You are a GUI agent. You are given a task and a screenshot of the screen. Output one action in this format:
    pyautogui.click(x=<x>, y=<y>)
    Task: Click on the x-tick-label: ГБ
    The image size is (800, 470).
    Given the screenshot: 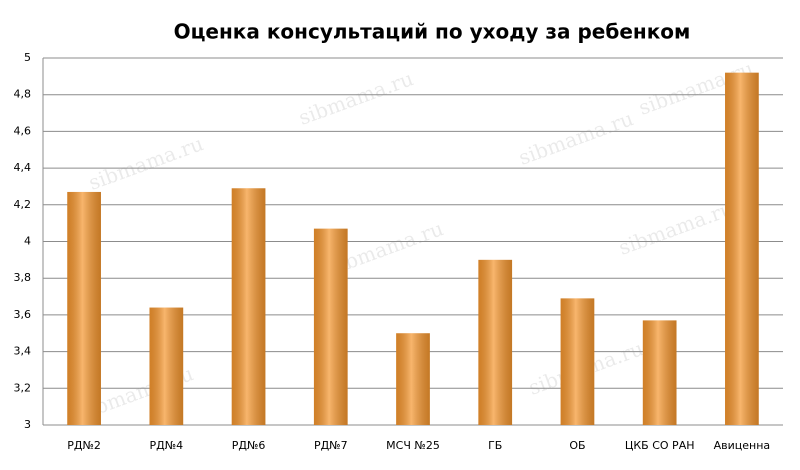 What is the action you would take?
    pyautogui.click(x=495, y=445)
    